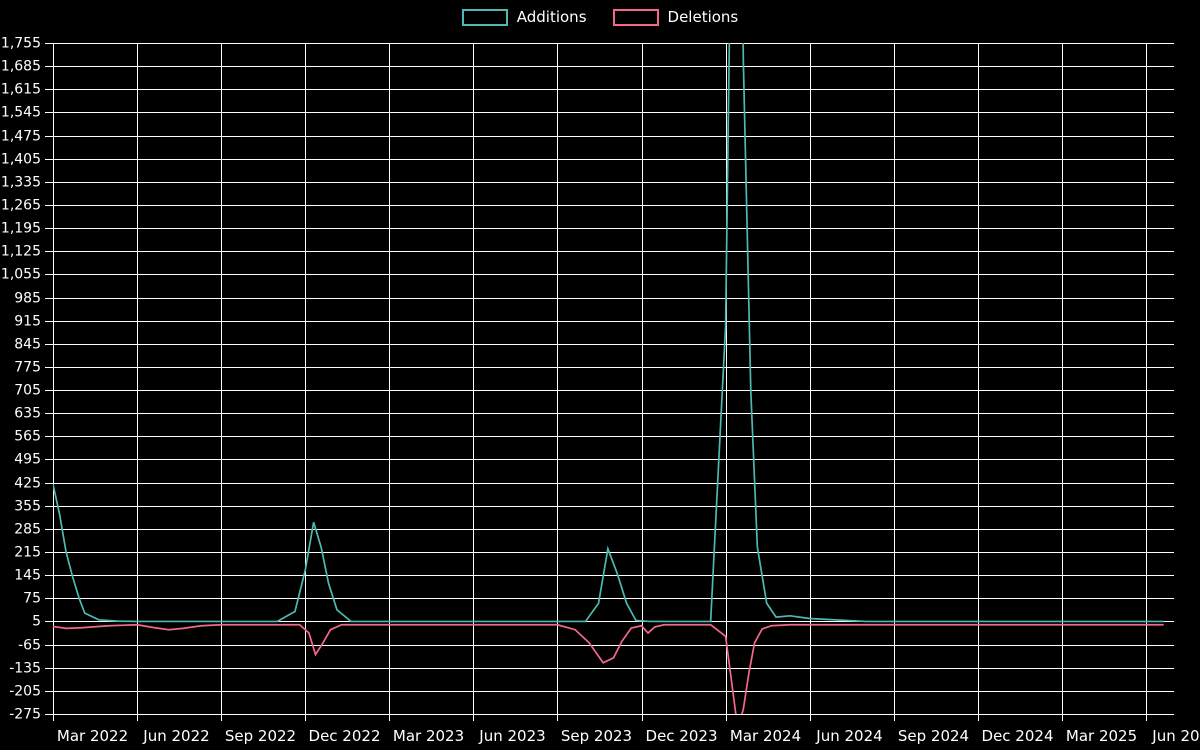 The height and width of the screenshot is (750, 1200). I want to click on y-tick-label: 1,545, so click(21, 113).